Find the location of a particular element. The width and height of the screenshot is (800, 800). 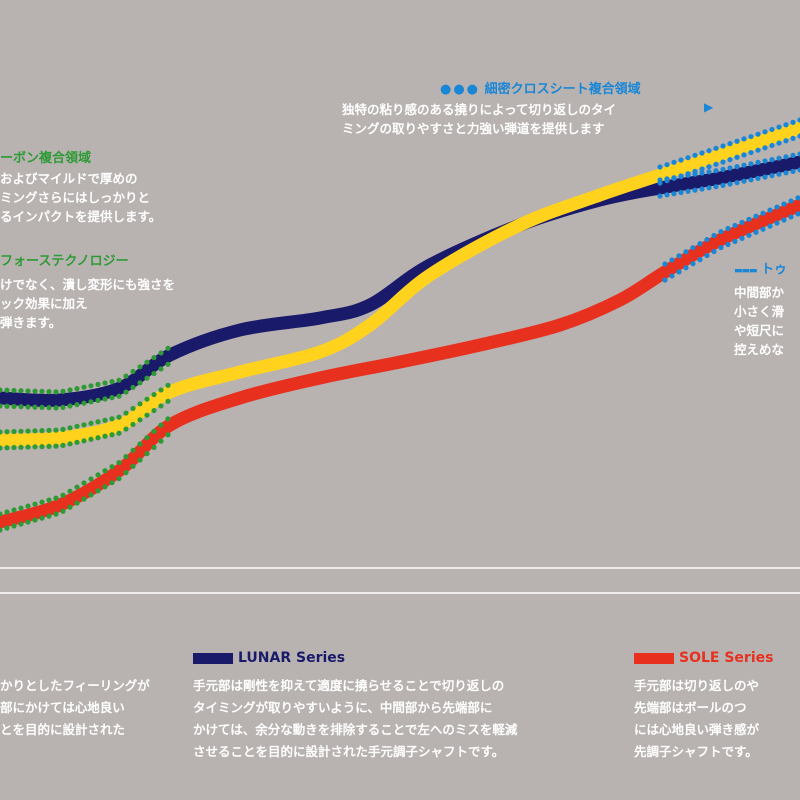

cross-sheet-line: 独特の粘り感のある撓りによって切り返しのタイ is located at coordinates (479, 109).